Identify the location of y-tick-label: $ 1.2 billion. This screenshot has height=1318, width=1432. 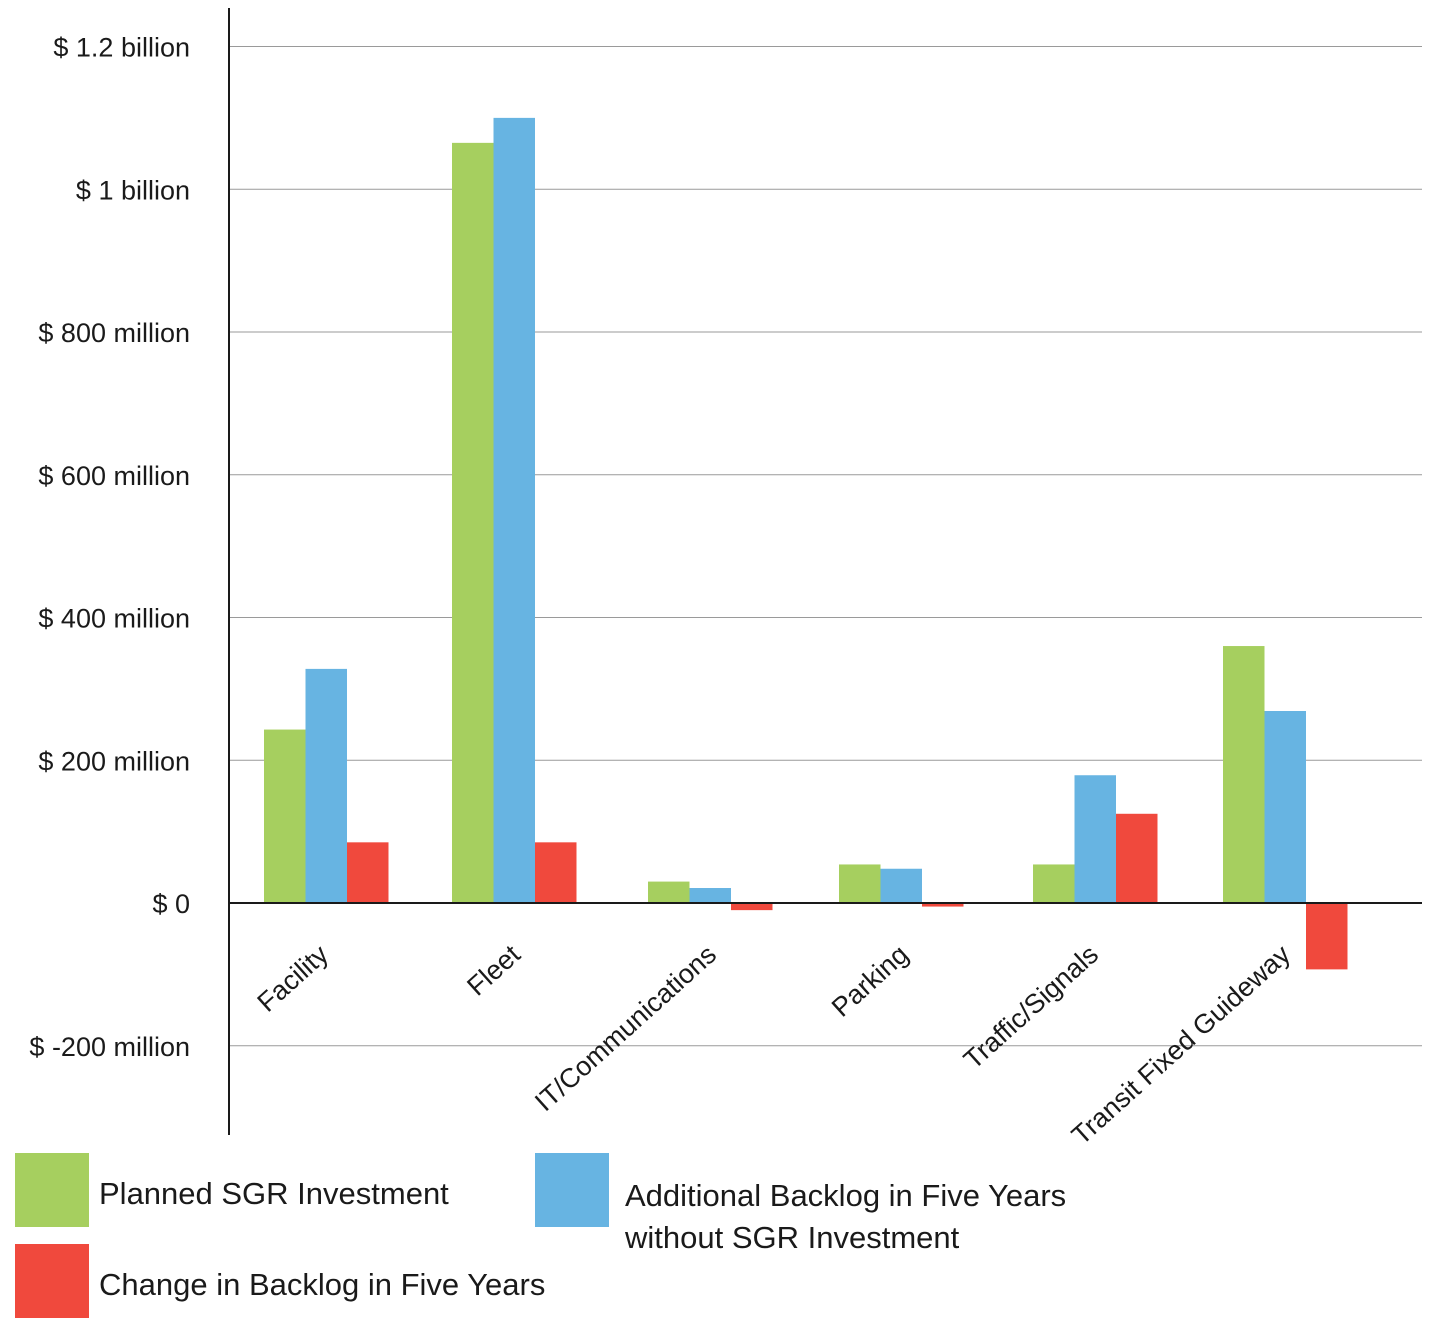
(121, 48).